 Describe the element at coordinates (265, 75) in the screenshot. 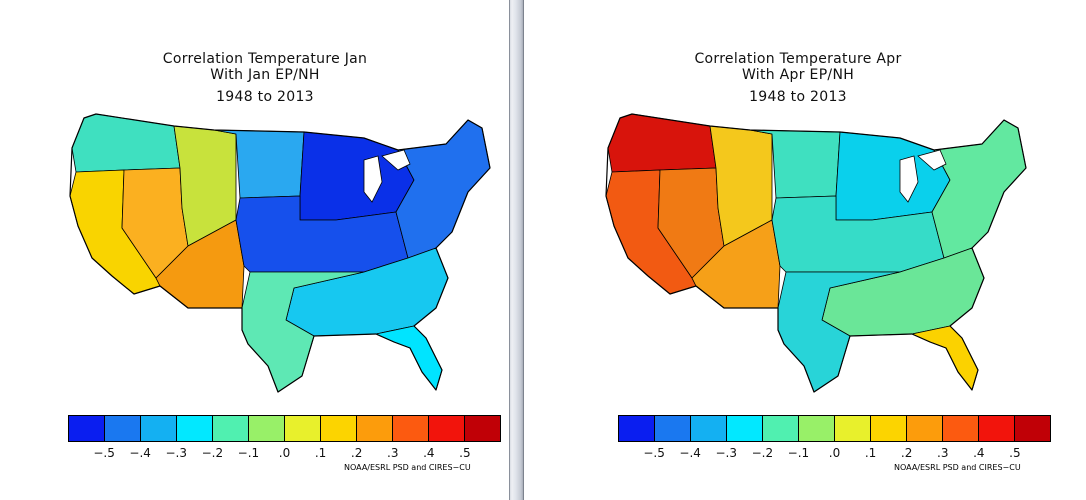

I see `map-subtitle: With Jan EP/NH` at that location.